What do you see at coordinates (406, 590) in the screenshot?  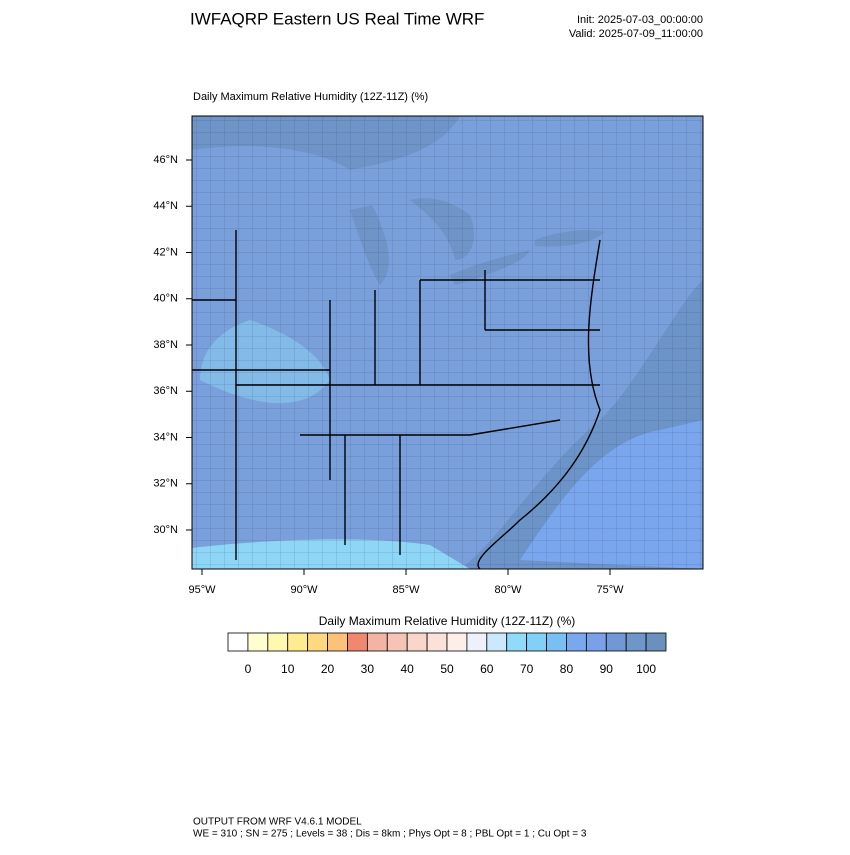 I see `lon-label: 85°W` at bounding box center [406, 590].